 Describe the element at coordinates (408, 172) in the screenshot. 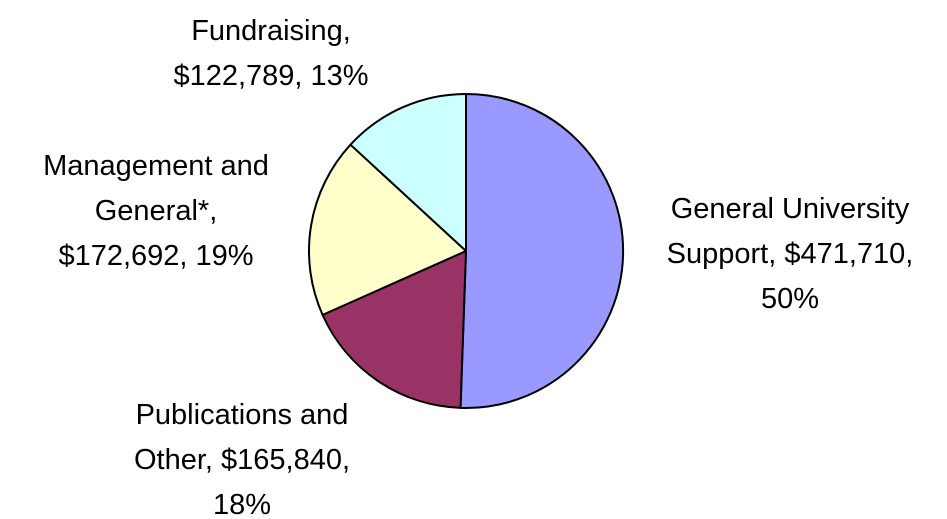

I see `pie-slice-fundraising` at that location.